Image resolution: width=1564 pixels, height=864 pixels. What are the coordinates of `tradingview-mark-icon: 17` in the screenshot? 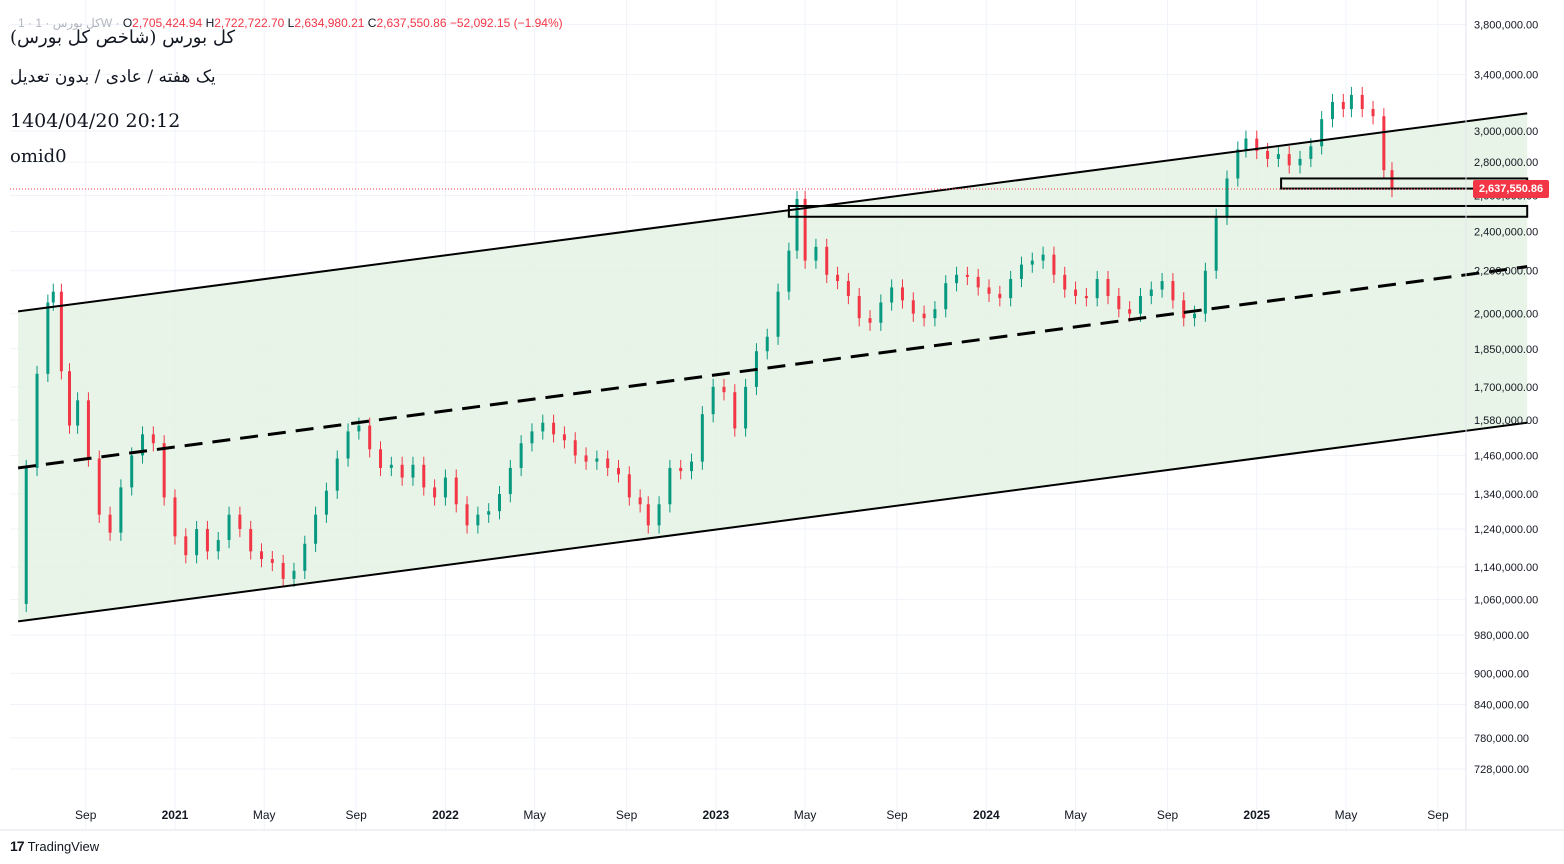 It's located at (17, 846).